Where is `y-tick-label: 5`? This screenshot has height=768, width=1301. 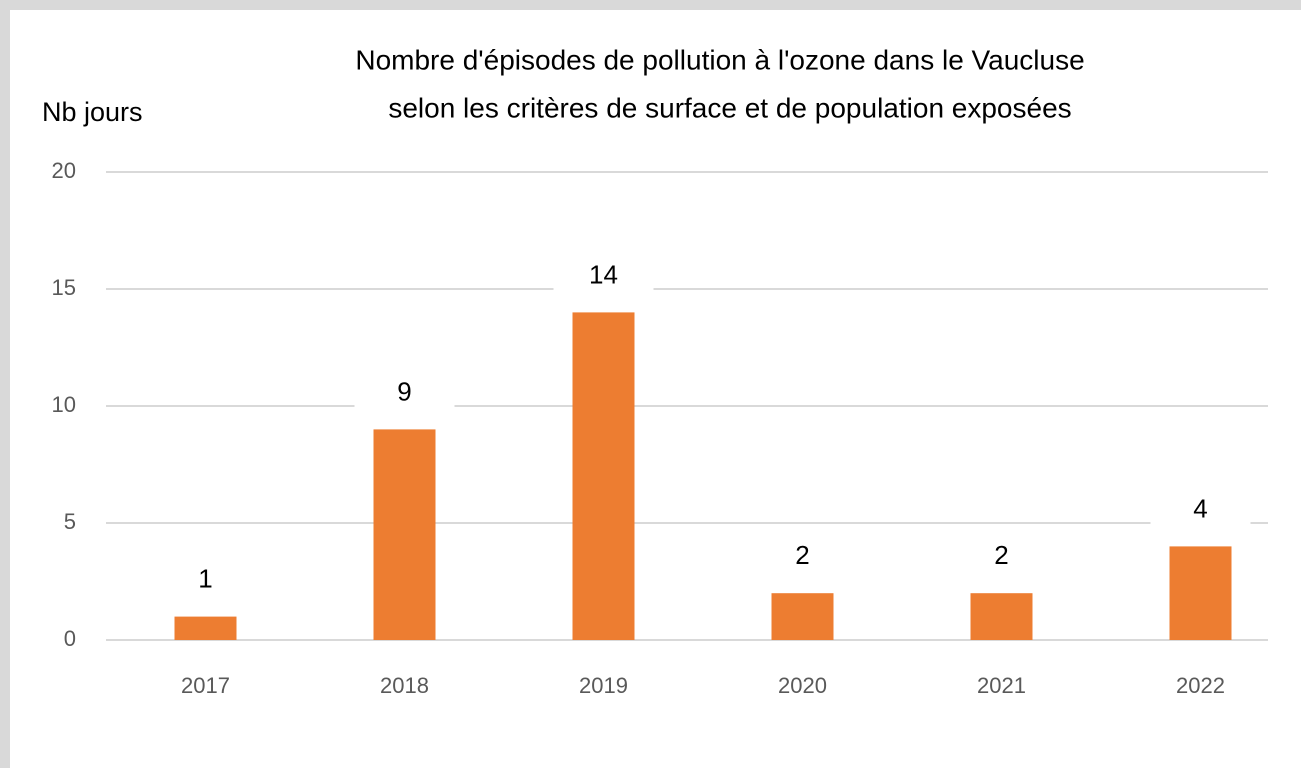
y-tick-label: 5 is located at coordinates (70, 521).